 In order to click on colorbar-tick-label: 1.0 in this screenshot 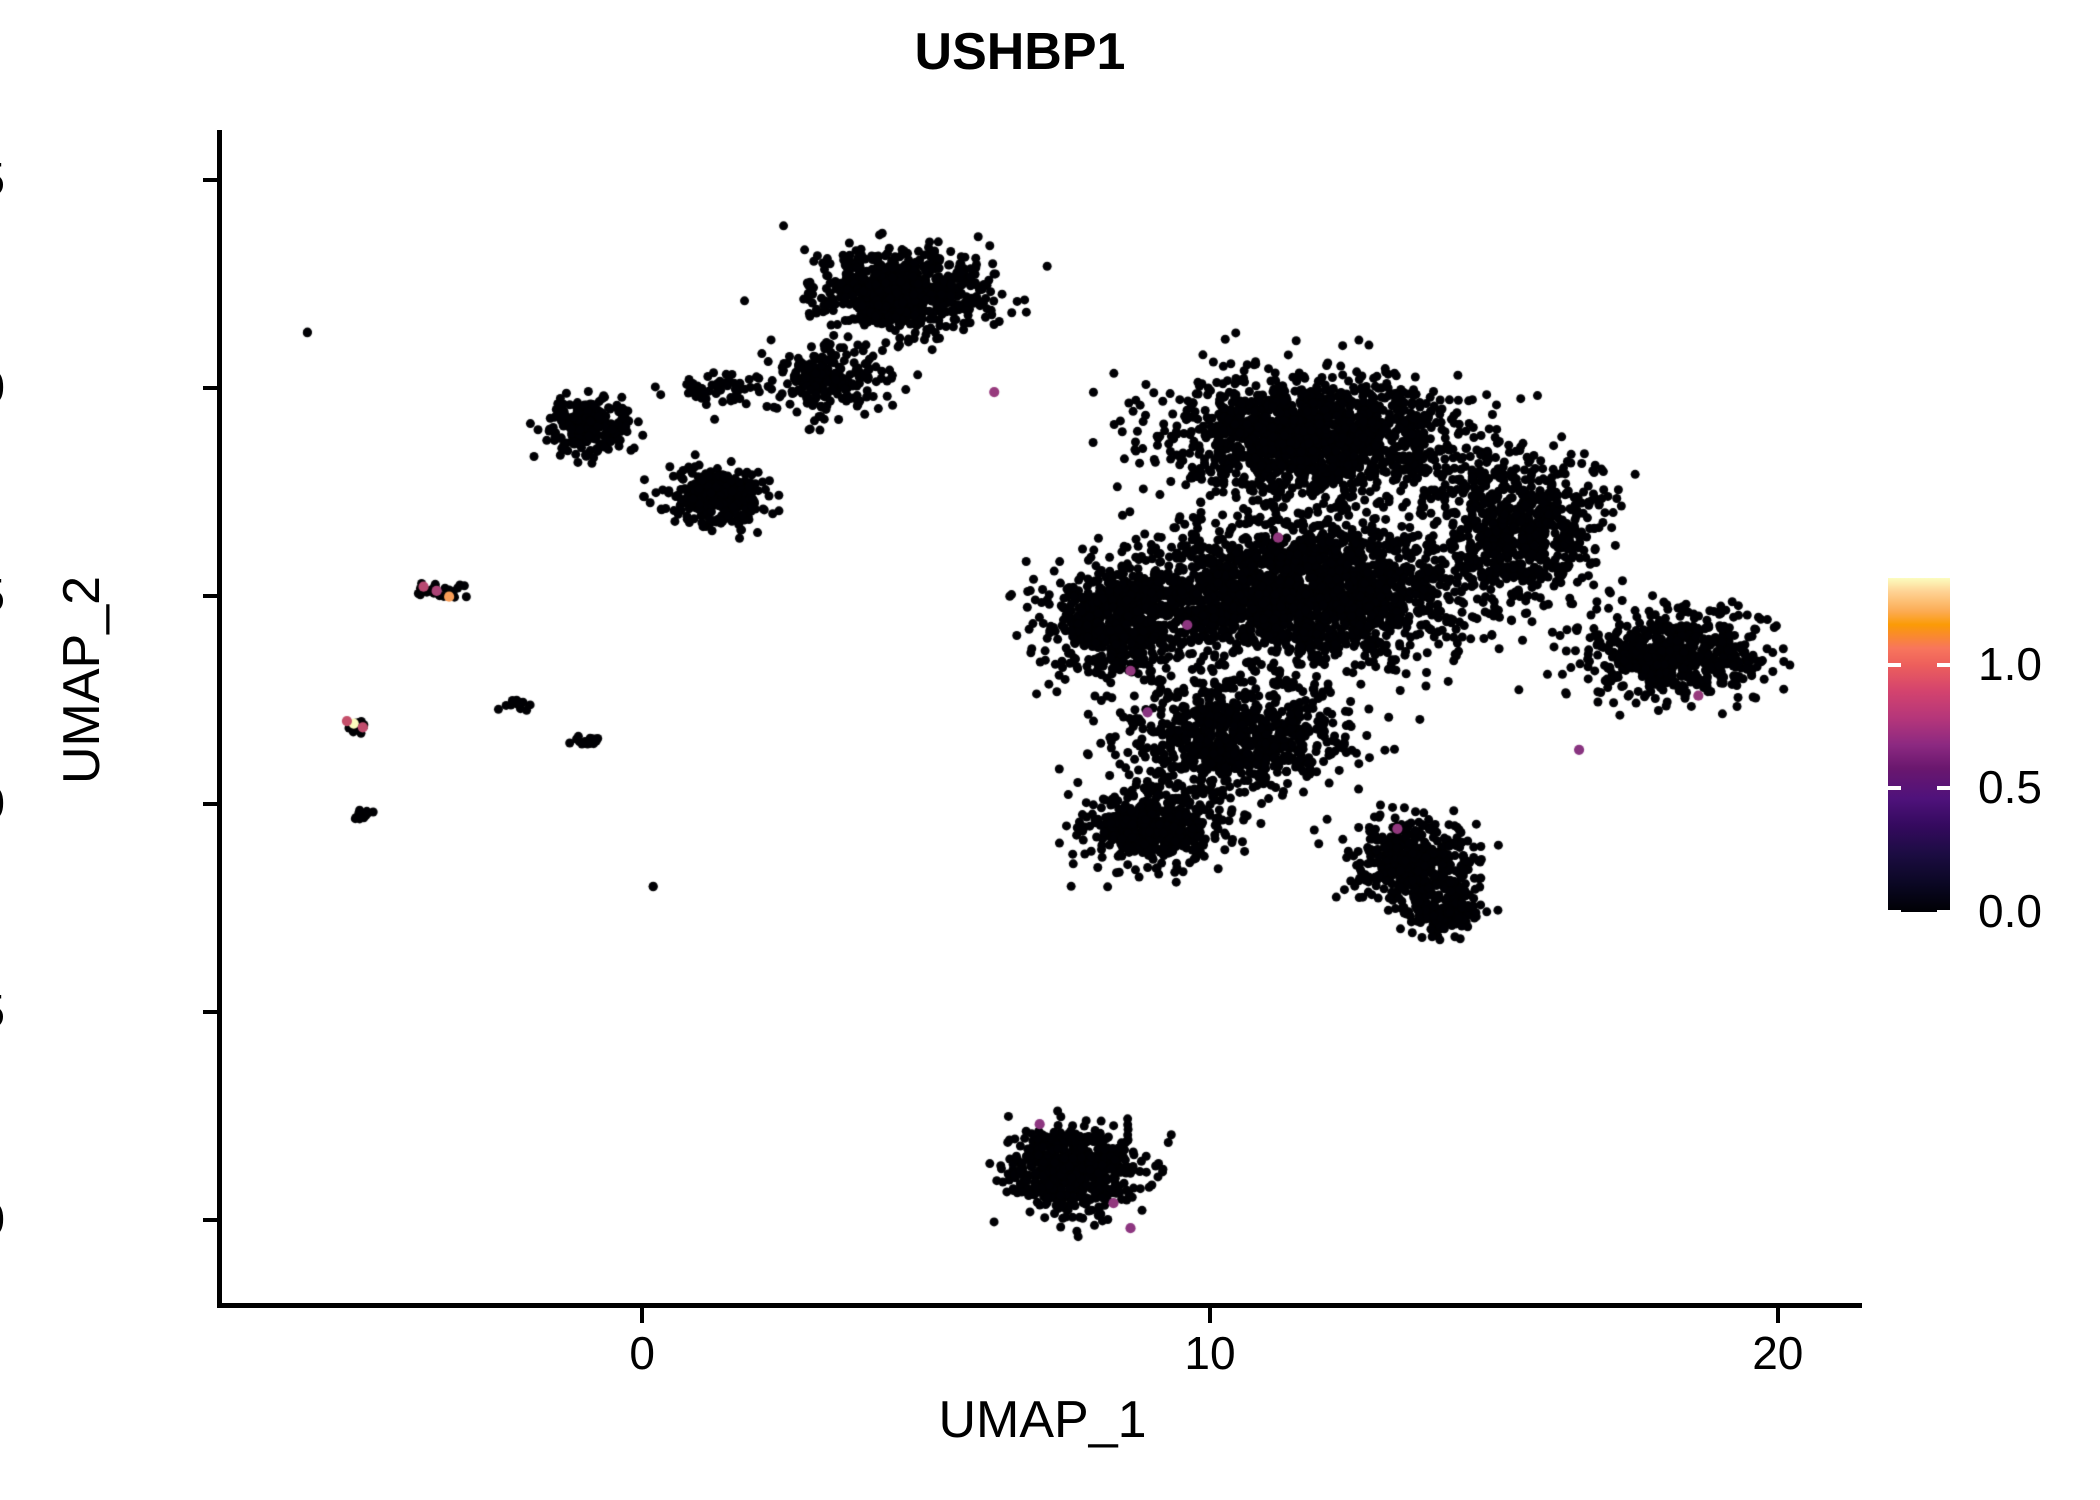, I will do `click(2010, 663)`.